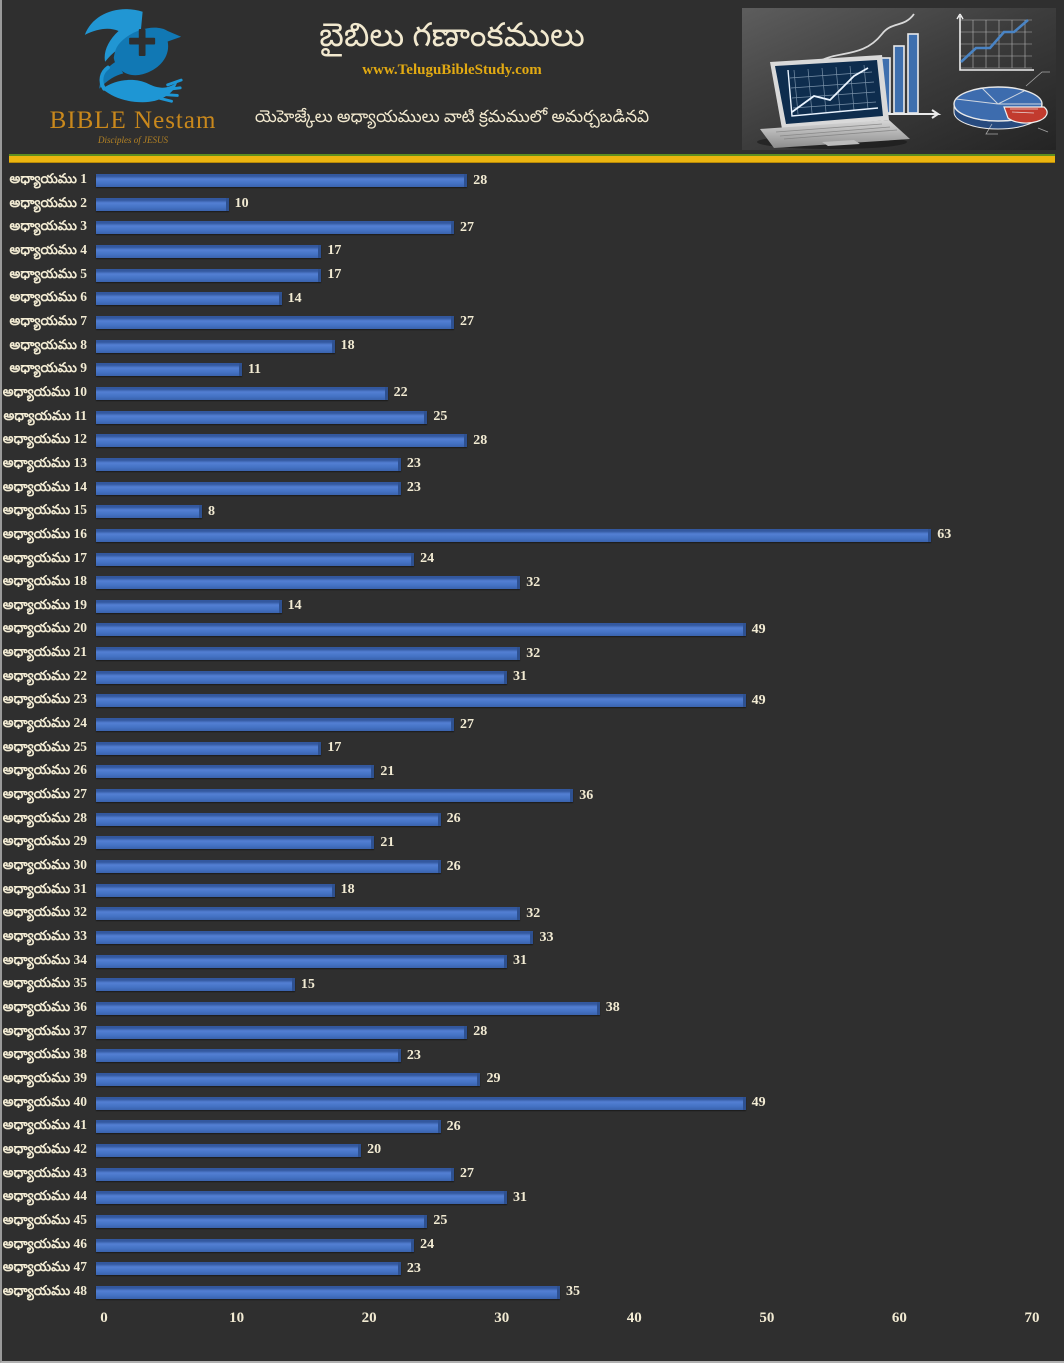  What do you see at coordinates (133, 56) in the screenshot?
I see `dove-cross-hand-icon` at bounding box center [133, 56].